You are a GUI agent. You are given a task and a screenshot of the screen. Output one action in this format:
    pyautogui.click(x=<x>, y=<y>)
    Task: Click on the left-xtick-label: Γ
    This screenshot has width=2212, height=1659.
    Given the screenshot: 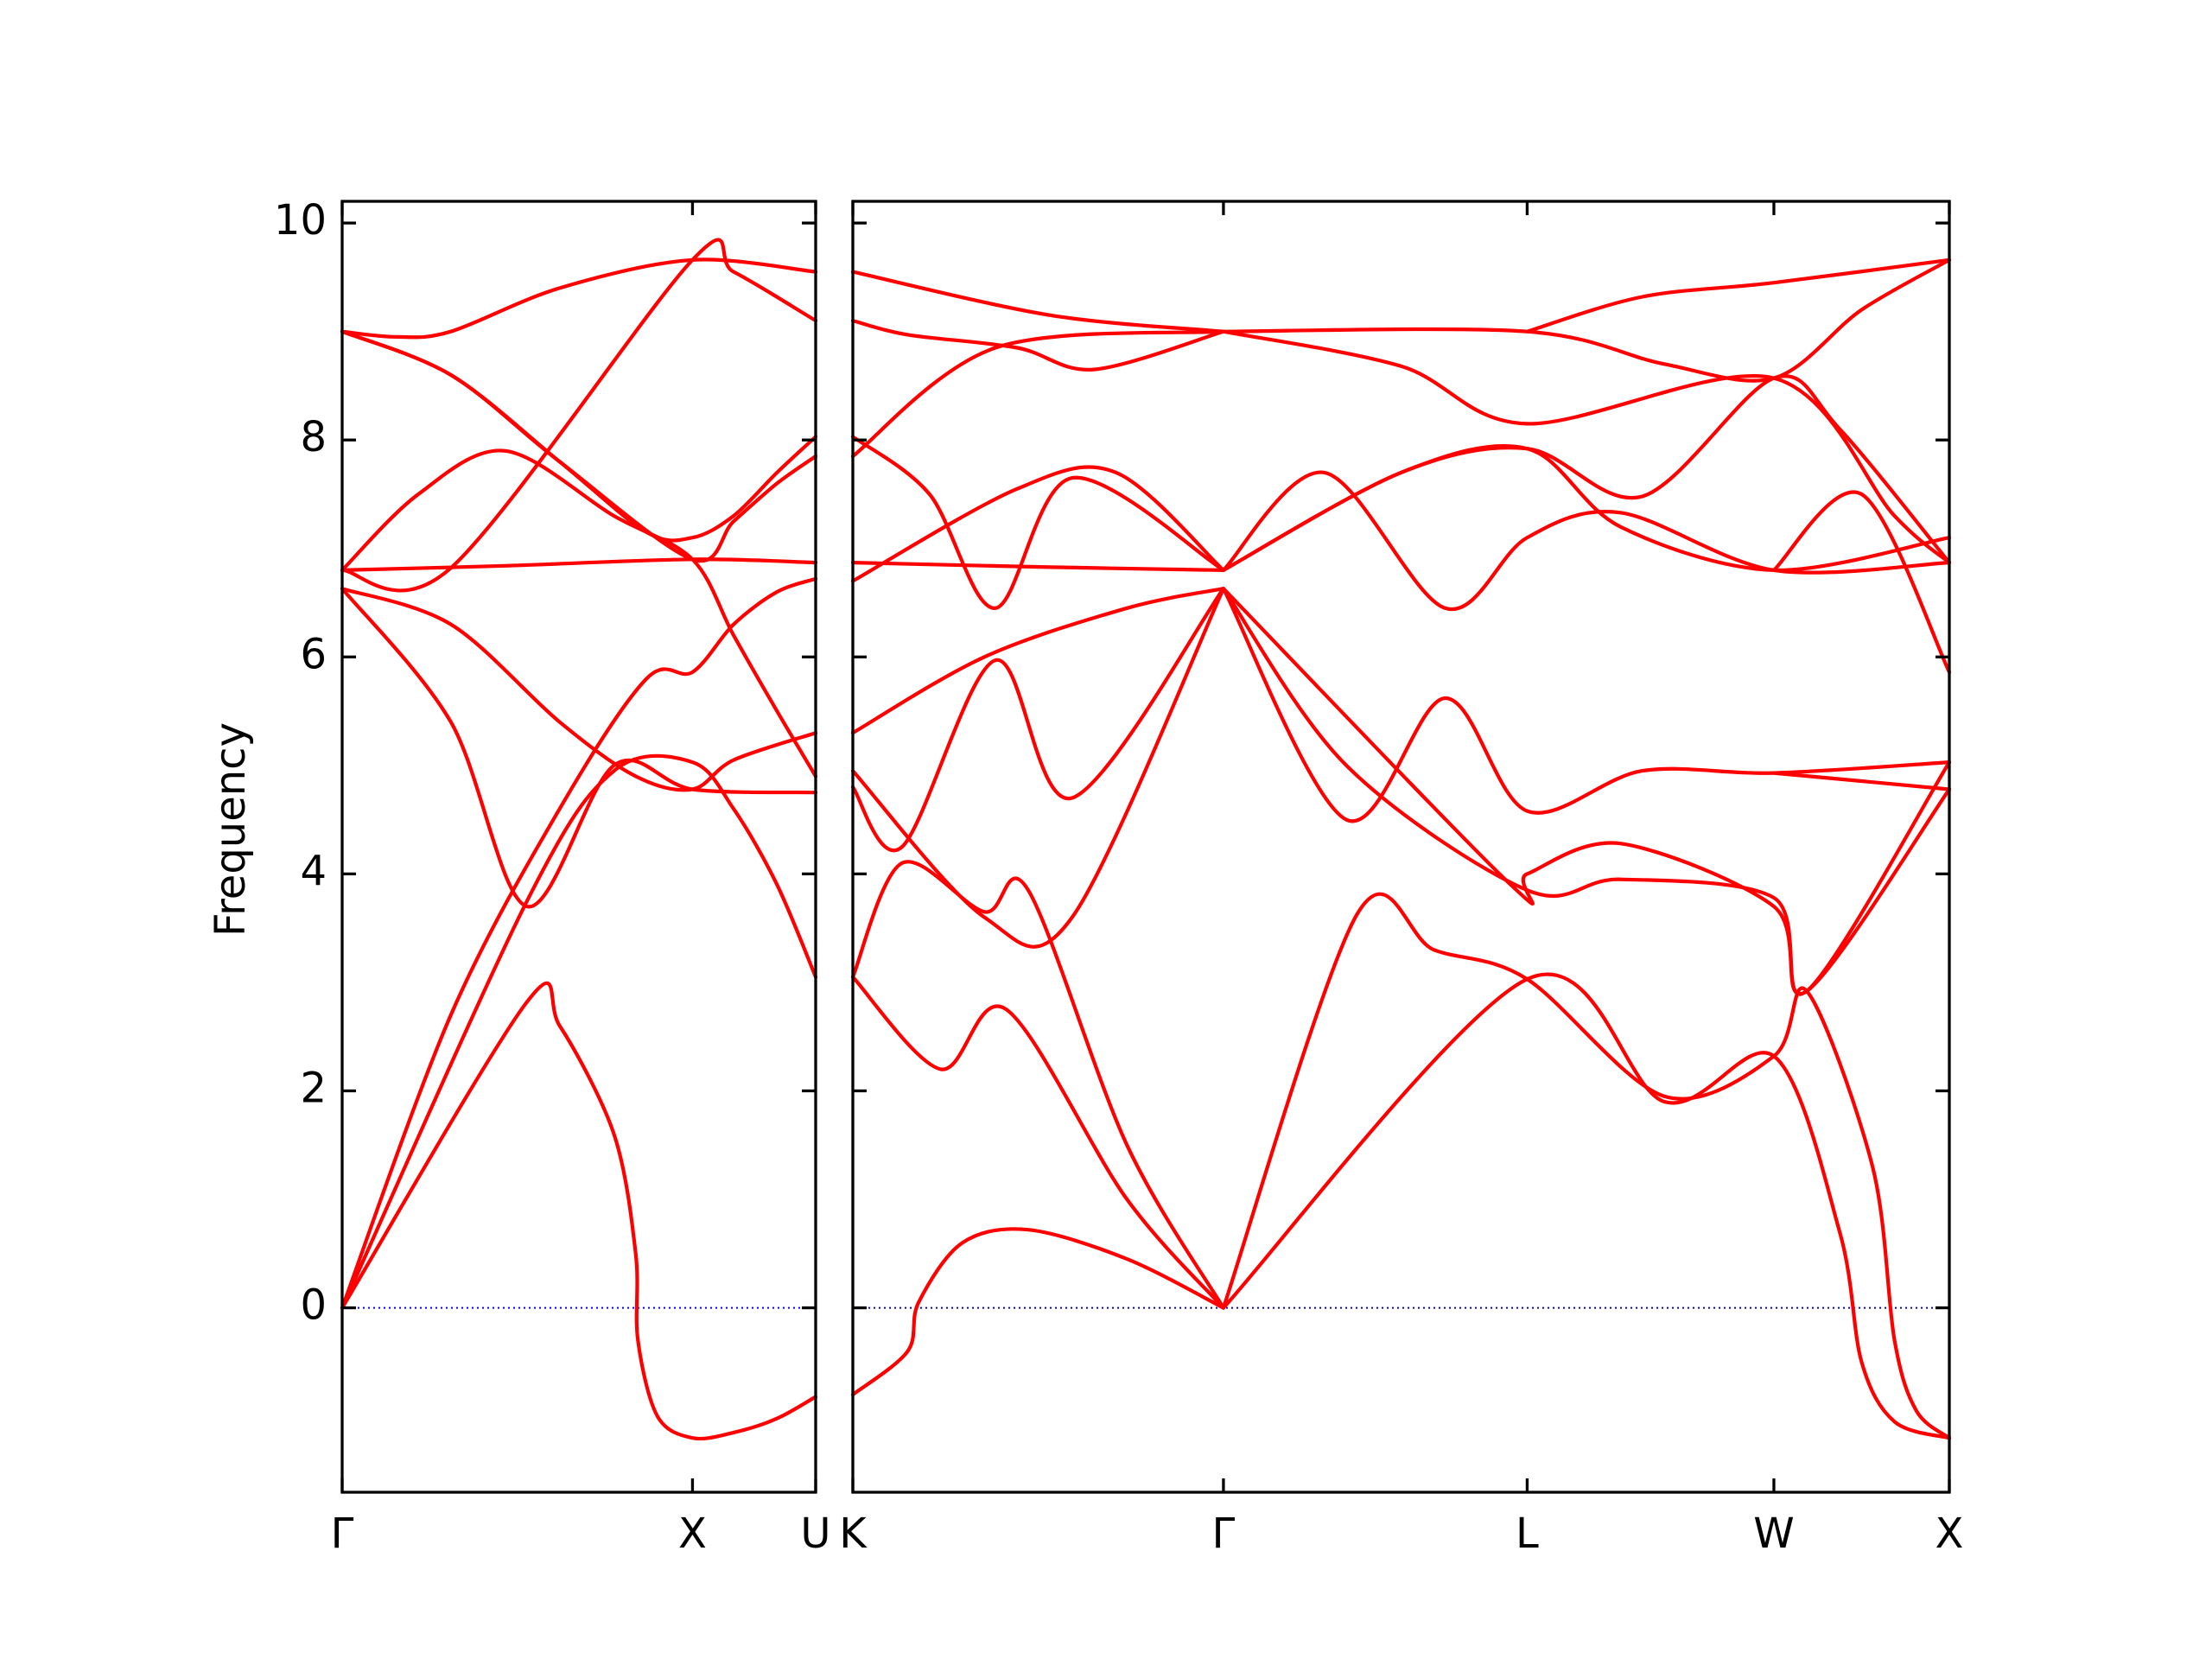 What is the action you would take?
    pyautogui.click(x=342, y=1534)
    